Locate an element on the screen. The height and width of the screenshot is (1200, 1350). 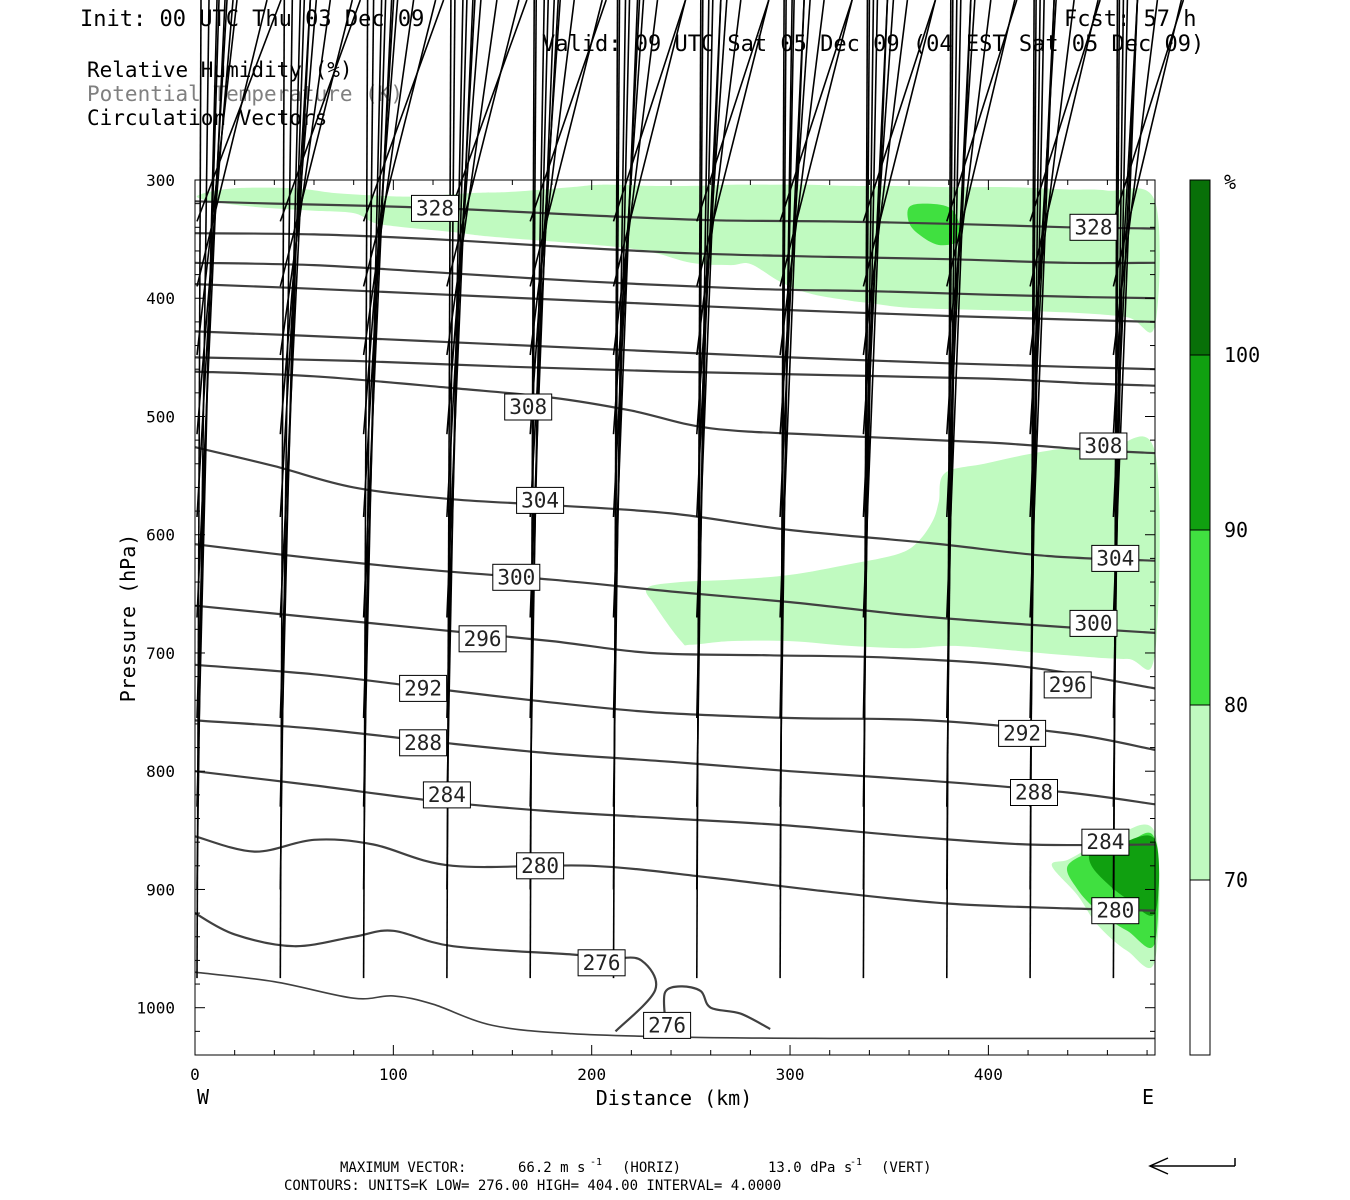
y-tick-label: 700 is located at coordinates (160, 653).